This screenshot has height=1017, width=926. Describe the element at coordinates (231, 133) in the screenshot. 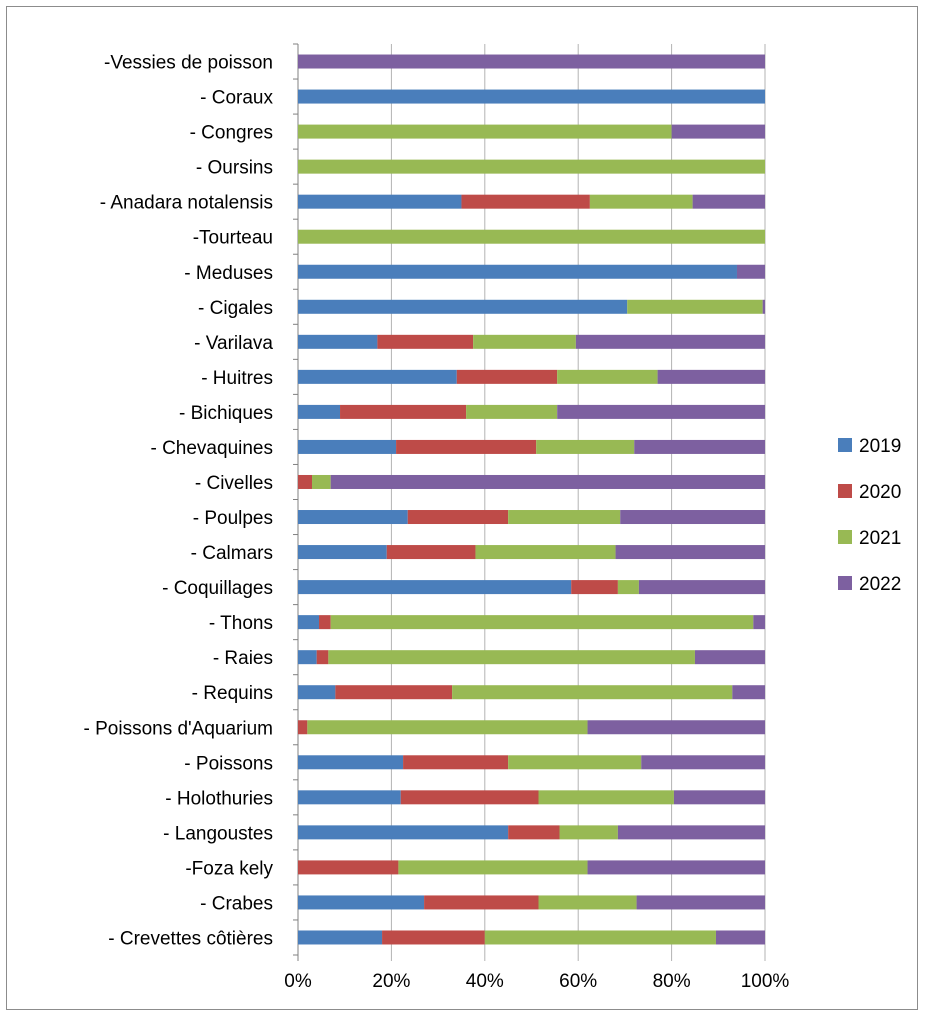

I see `category-label: - Congres` at that location.